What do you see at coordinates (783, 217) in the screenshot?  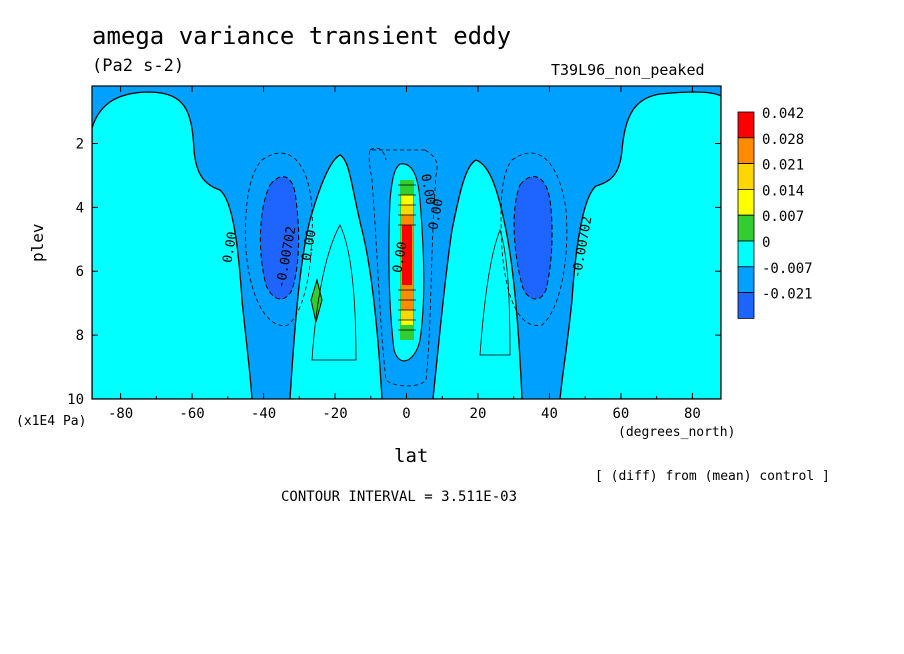 I see `colorbar-label: 0.007` at bounding box center [783, 217].